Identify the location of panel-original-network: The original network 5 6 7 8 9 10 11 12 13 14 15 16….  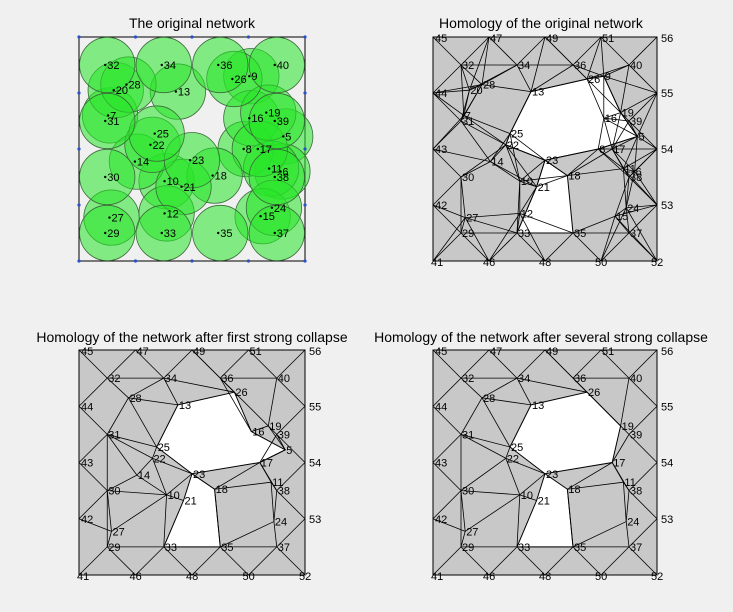
(195, 139).